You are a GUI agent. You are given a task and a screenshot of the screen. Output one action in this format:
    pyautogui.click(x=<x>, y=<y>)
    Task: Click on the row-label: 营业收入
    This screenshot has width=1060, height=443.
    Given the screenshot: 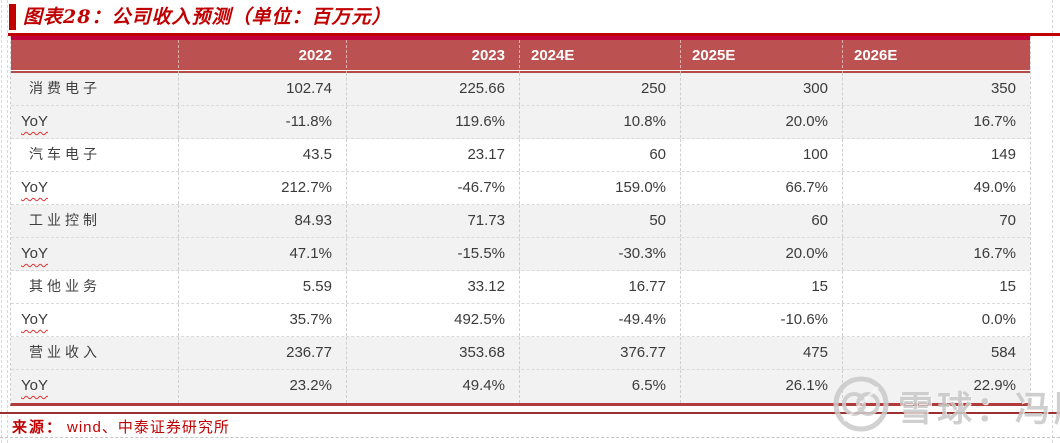 What is the action you would take?
    pyautogui.click(x=95, y=353)
    